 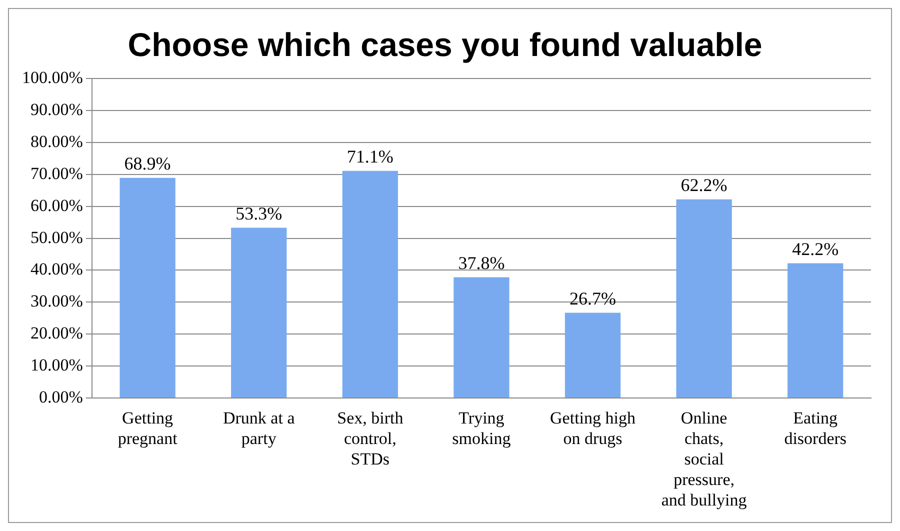 I want to click on x-tick-label: Sex, birth control, STDs, so click(x=370, y=438).